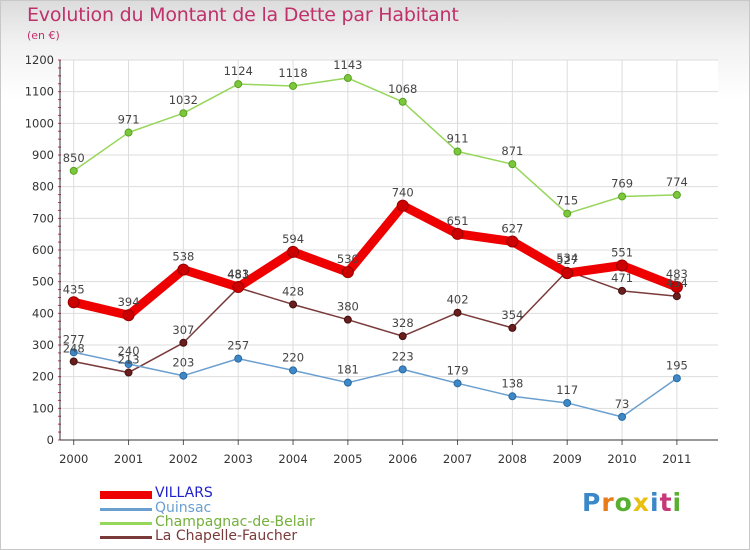  What do you see at coordinates (183, 459) in the screenshot?
I see `x-tick-label: 2002` at bounding box center [183, 459].